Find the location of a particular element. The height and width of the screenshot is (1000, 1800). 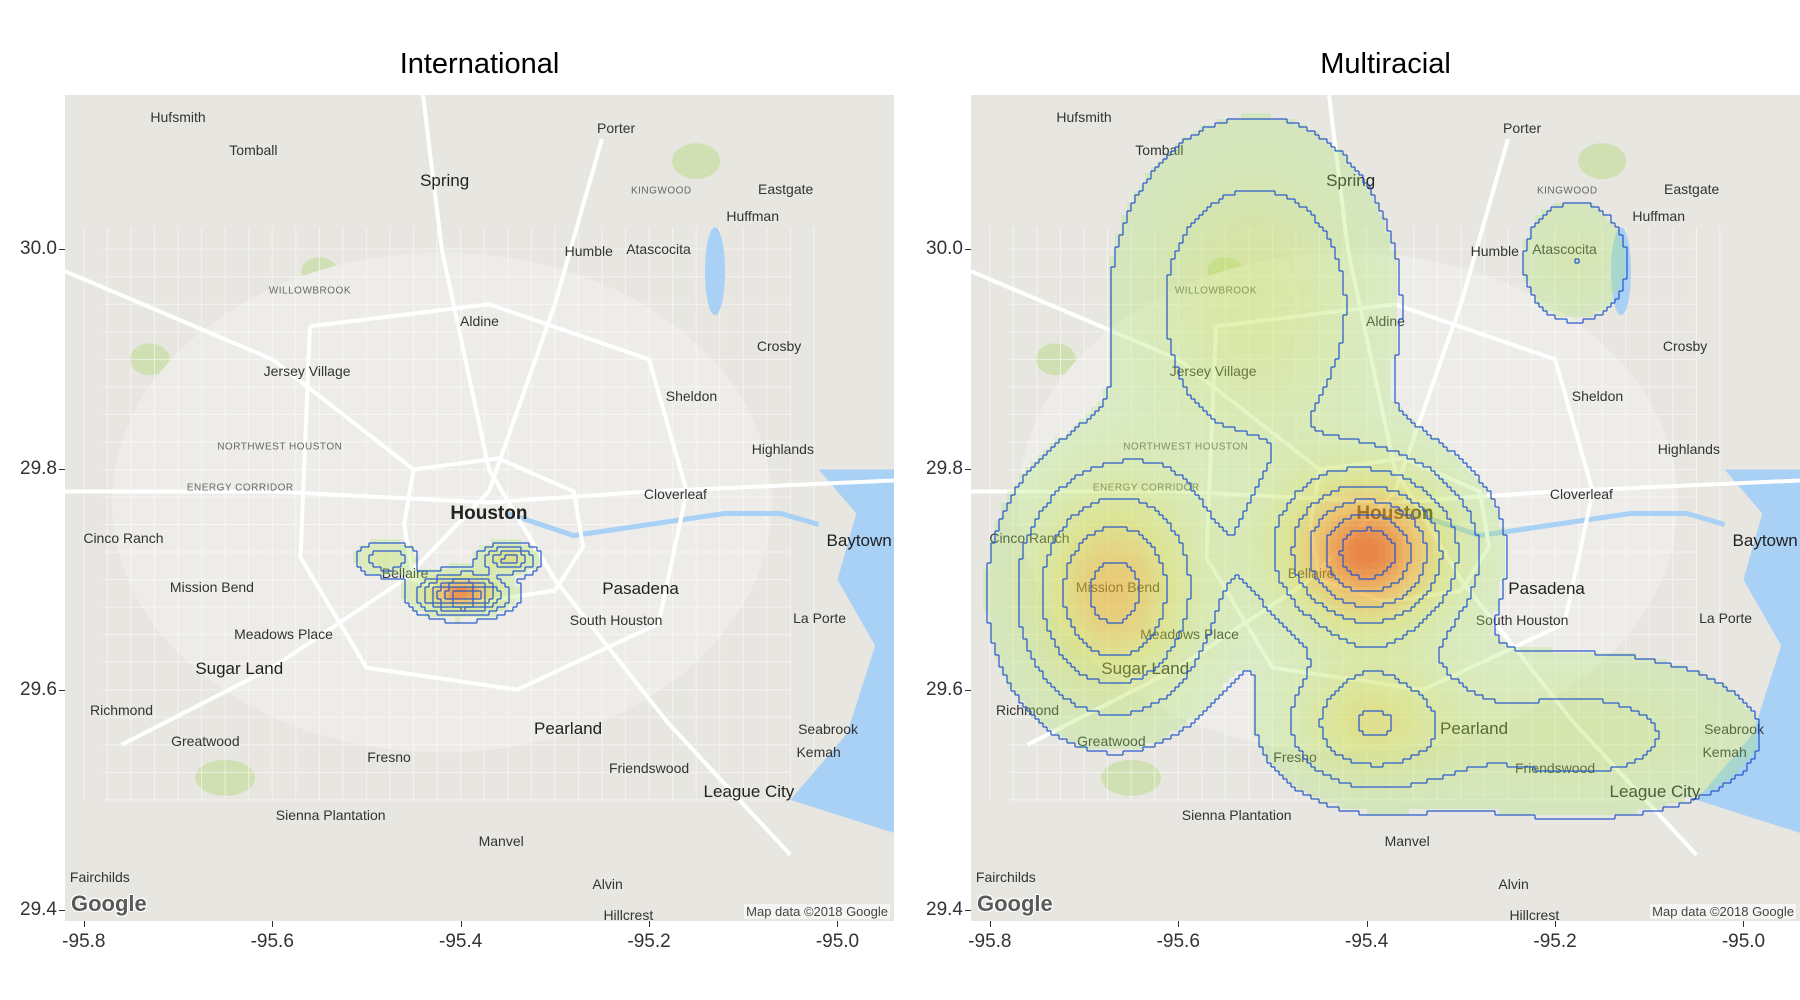

place-label: Pasadena is located at coordinates (640, 589).